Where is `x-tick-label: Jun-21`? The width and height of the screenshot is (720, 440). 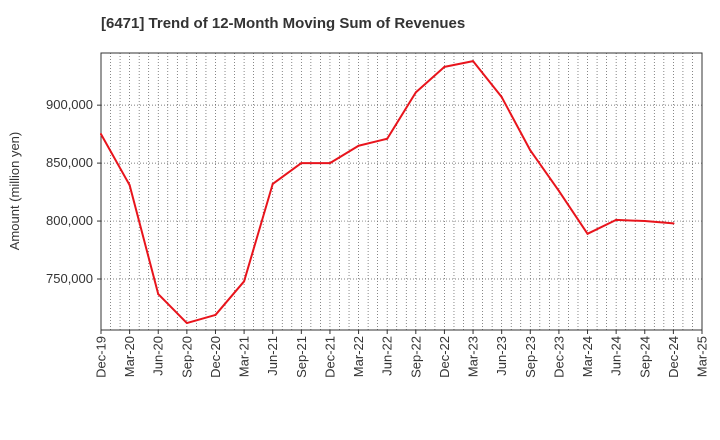
x-tick-label: Jun-21 is located at coordinates (272, 356).